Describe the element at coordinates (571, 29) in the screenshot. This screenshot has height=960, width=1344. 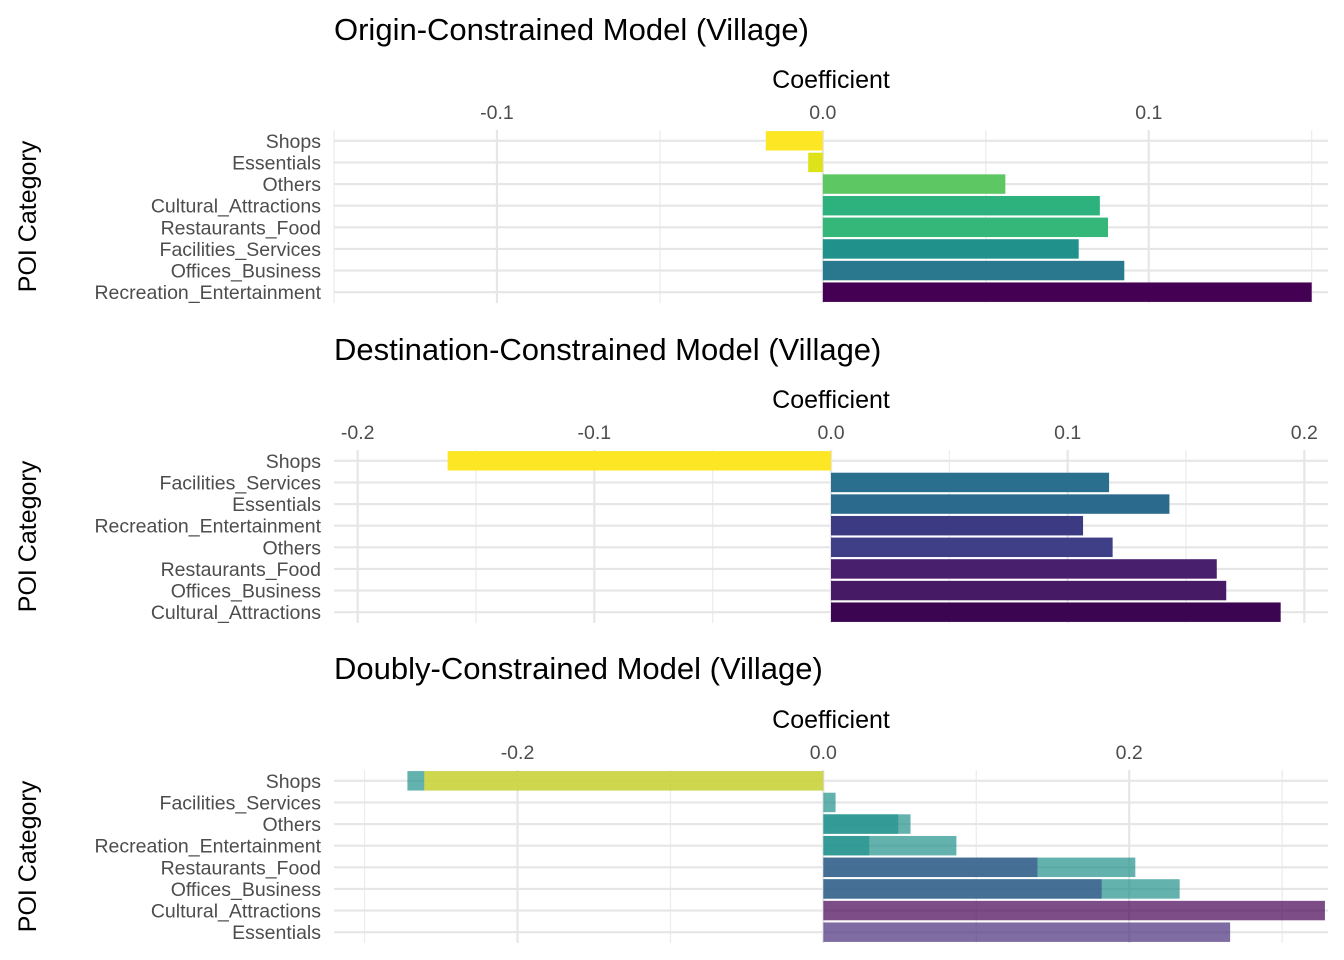
I see `chart-title: Origin-Constrained Model (Village)` at that location.